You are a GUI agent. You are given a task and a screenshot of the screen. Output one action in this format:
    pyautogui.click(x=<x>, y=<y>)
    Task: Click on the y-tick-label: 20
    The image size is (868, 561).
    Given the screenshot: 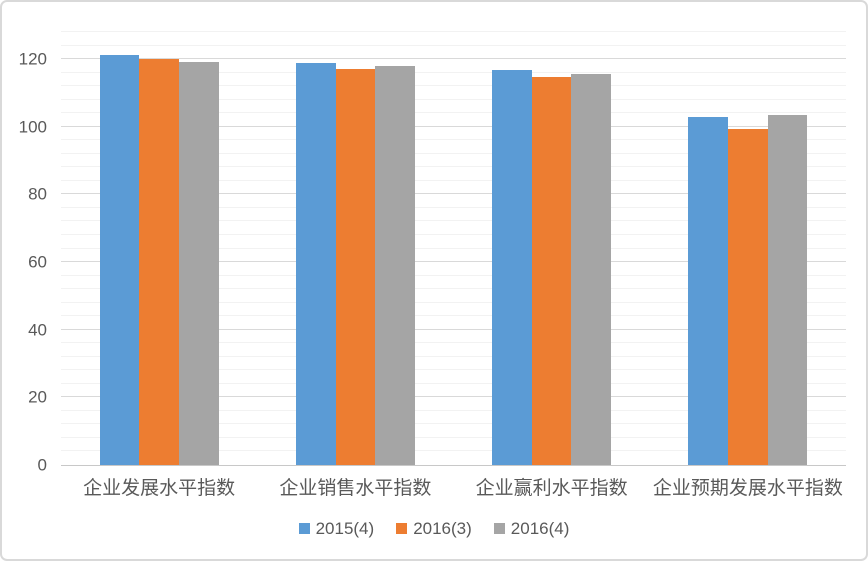 What is the action you would take?
    pyautogui.click(x=37, y=397)
    